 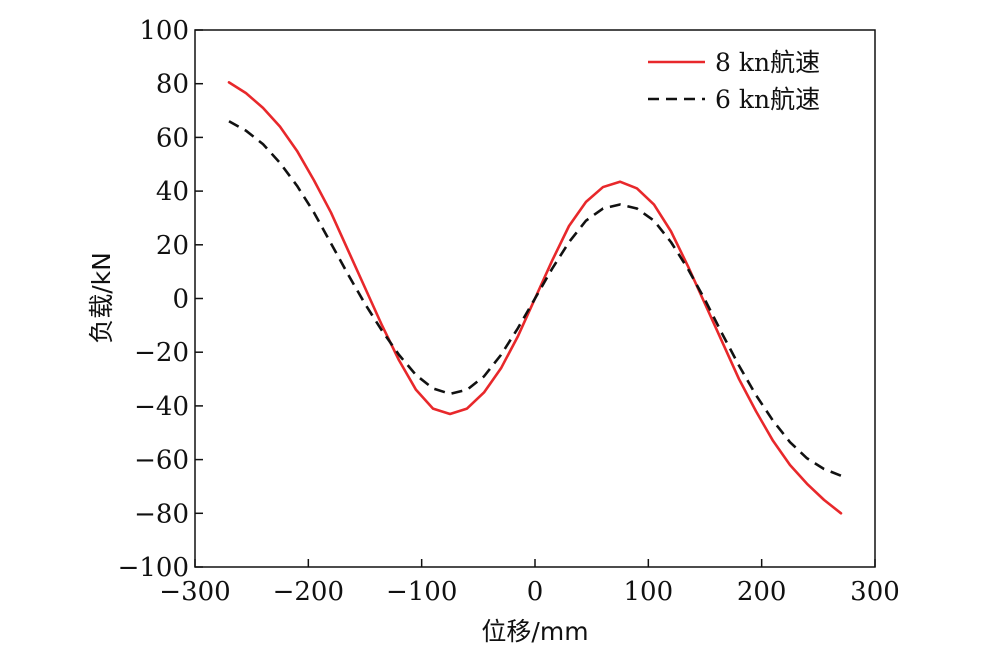 I want to click on x-axis-label: 位移/mm, so click(x=534, y=631).